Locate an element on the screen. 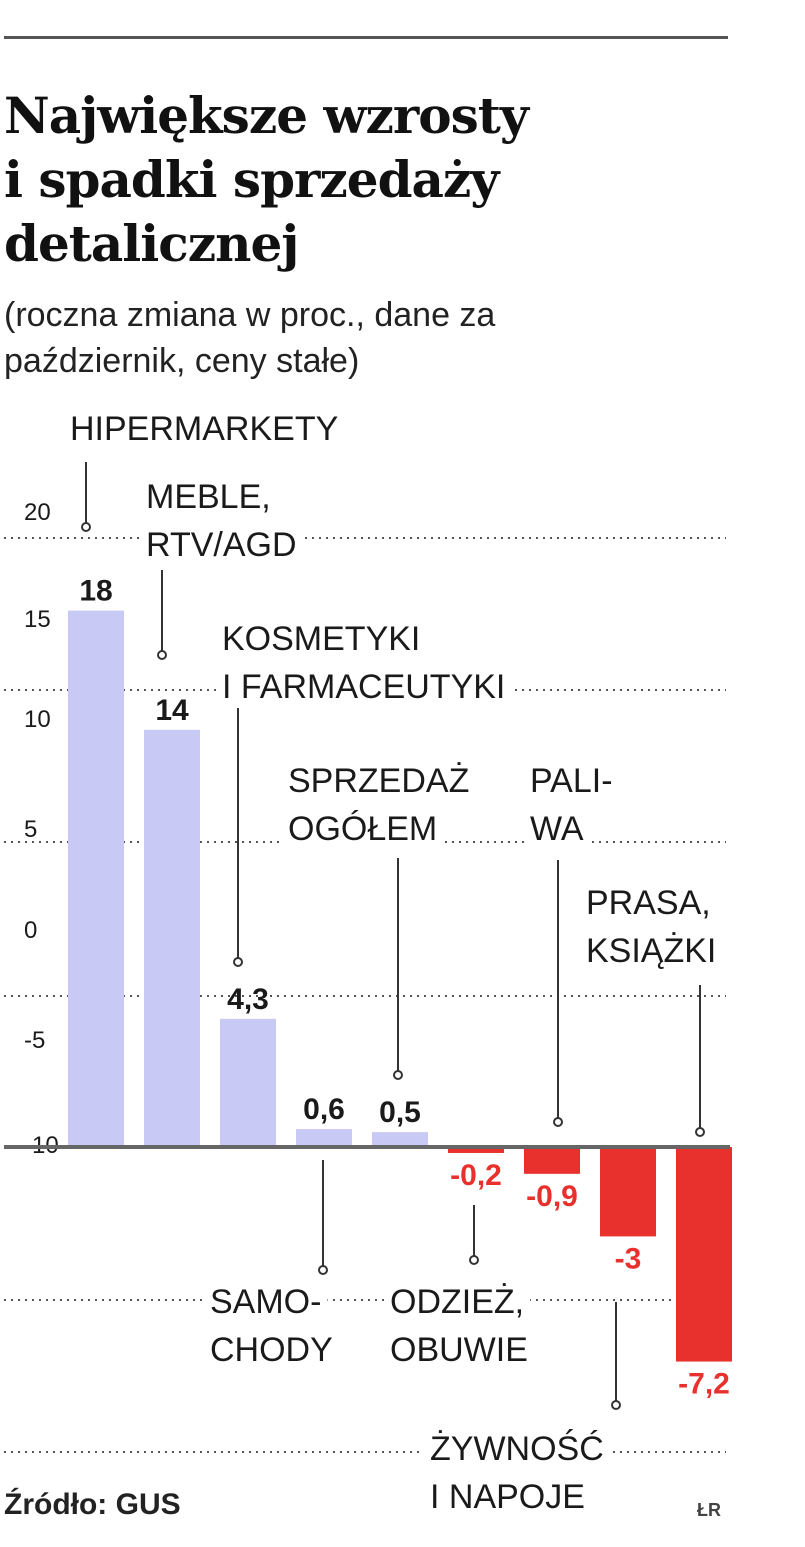 Image resolution: width=805 pixels, height=1547 pixels. category-label: ODZIEŻ, is located at coordinates (457, 1302).